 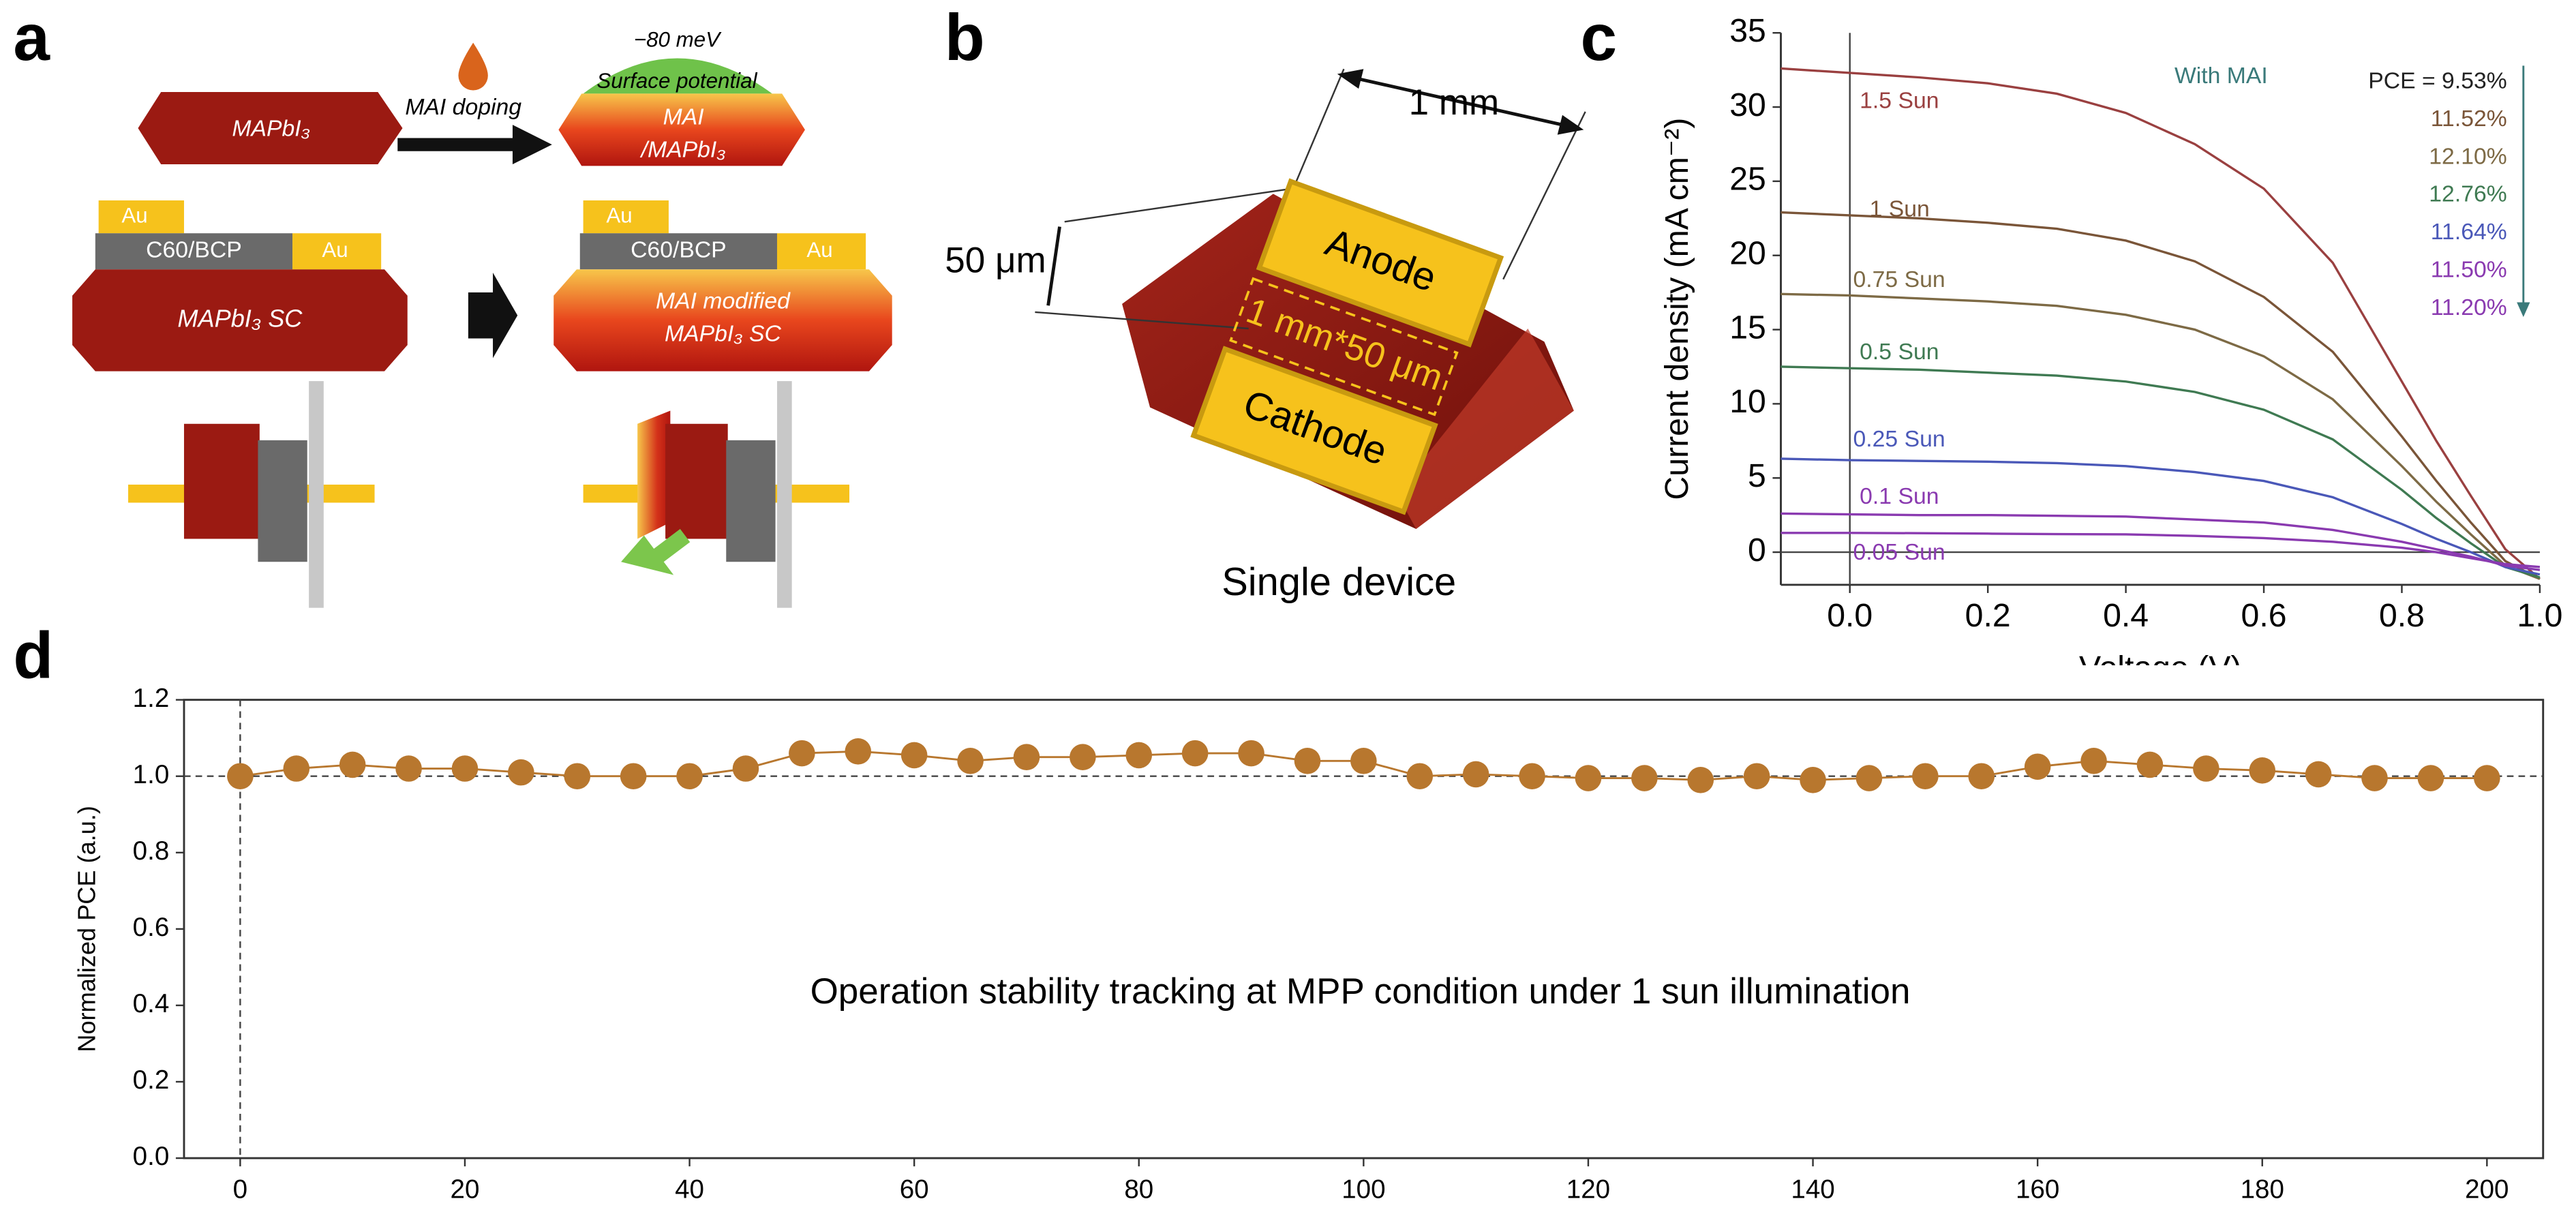 What do you see at coordinates (2467, 194) in the screenshot?
I see `pce-label: 12.76%` at bounding box center [2467, 194].